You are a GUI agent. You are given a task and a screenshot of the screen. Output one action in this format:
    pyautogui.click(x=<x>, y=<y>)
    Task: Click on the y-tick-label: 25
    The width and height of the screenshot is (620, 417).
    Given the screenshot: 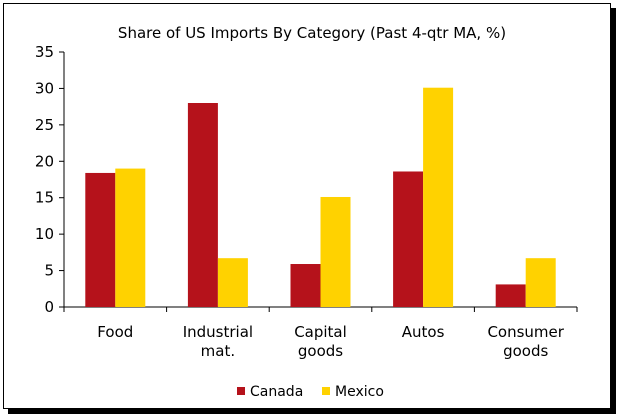 What is the action you would take?
    pyautogui.click(x=44, y=125)
    